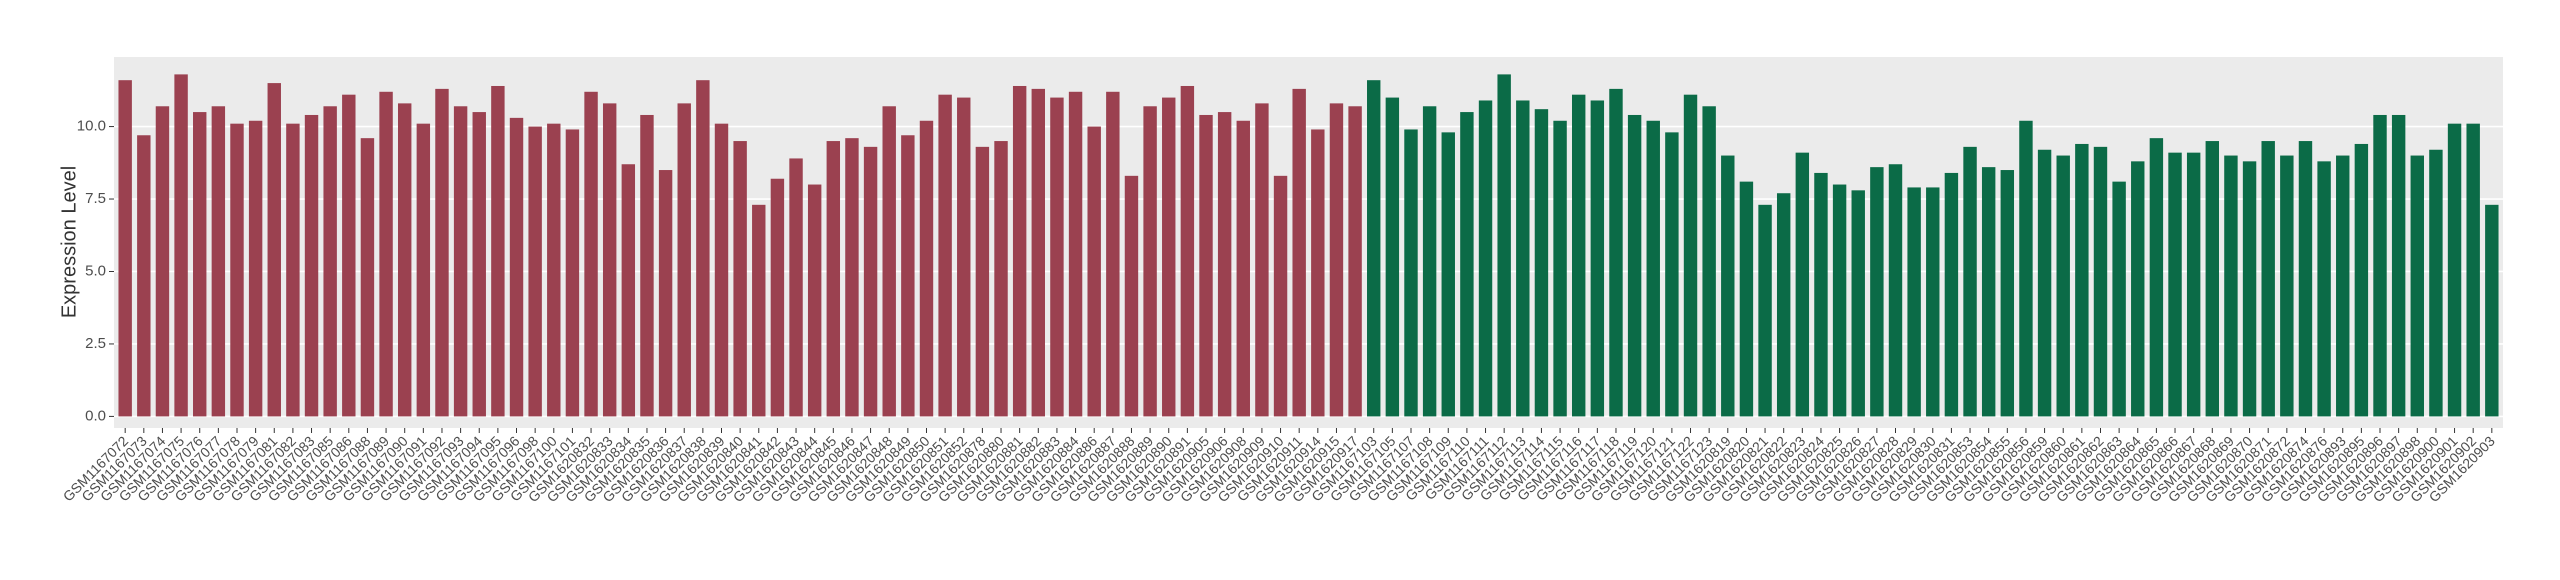  What do you see at coordinates (95, 343) in the screenshot?
I see `y-tick-label: 2.5` at bounding box center [95, 343].